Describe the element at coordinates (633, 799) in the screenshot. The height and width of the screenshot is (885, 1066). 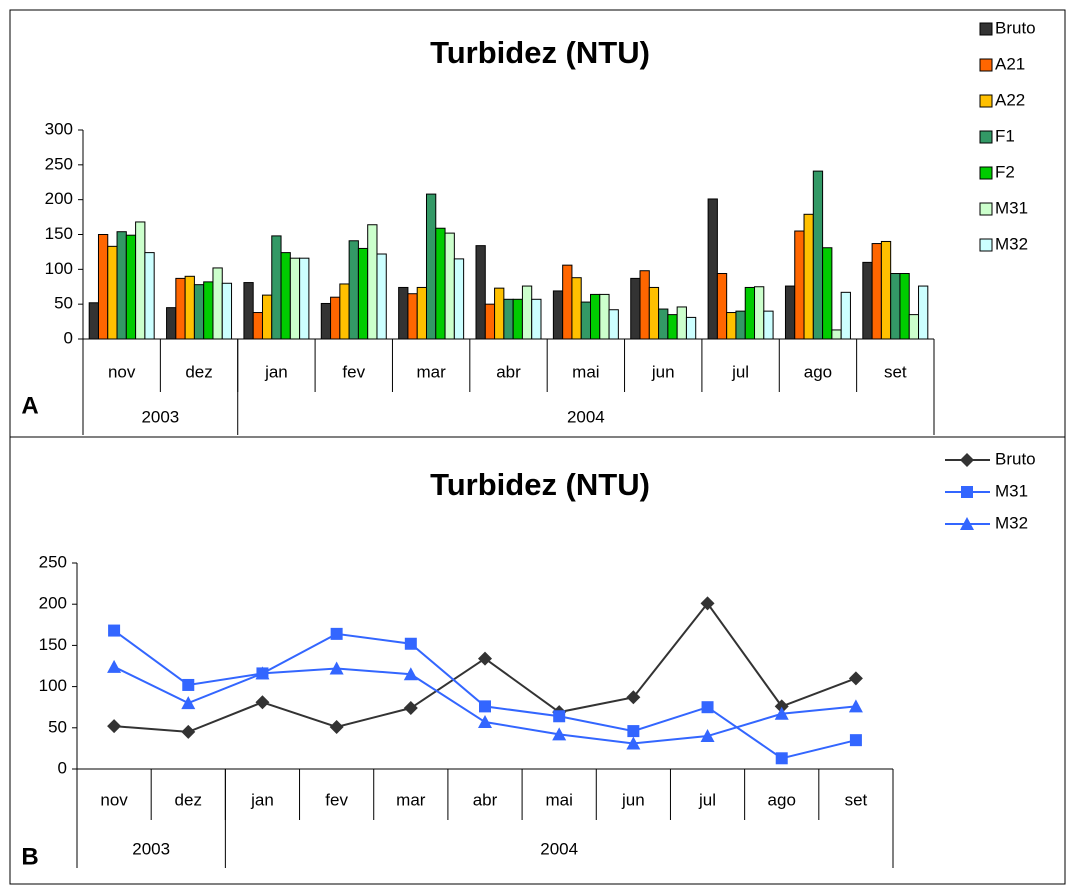
I see `x-tick-label: jun` at that location.